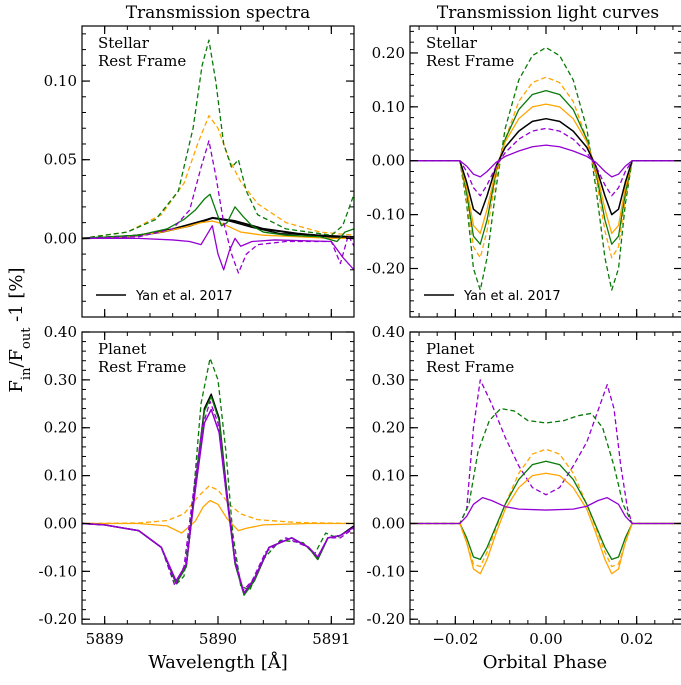 The image size is (681, 685). What do you see at coordinates (331, 639) in the screenshot?
I see `x-tick-label: 5891` at bounding box center [331, 639].